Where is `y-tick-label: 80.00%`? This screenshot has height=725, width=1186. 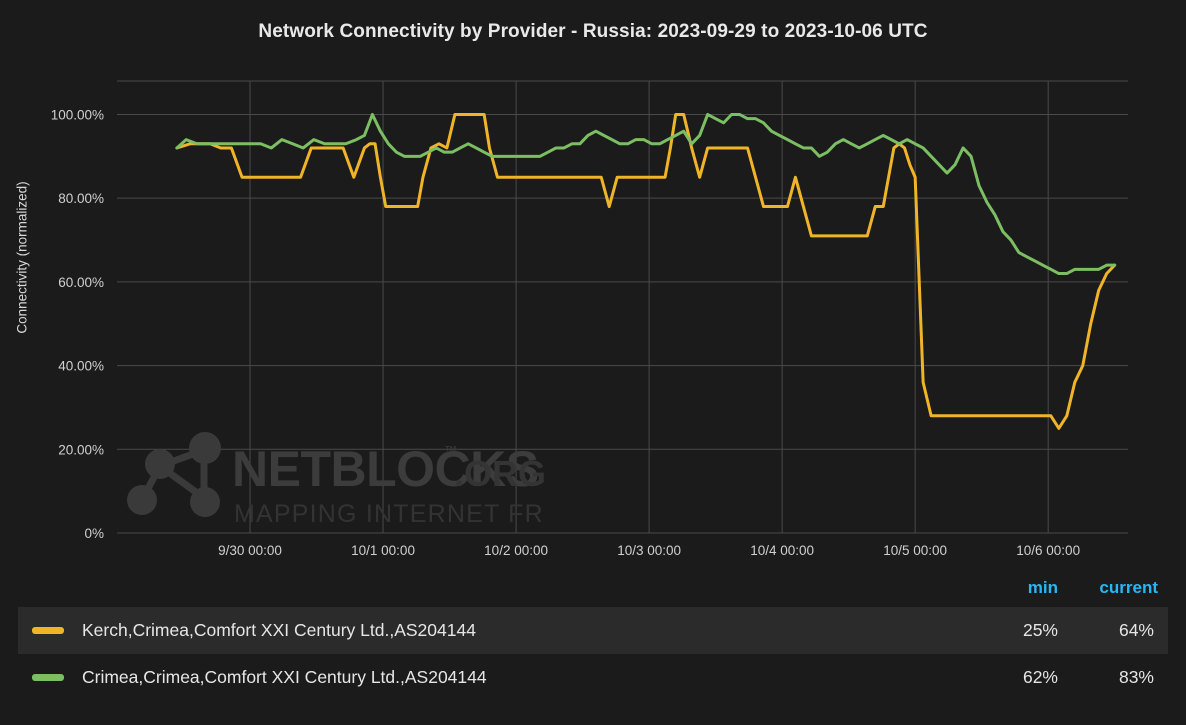 y-tick-label: 80.00% is located at coordinates (81, 198).